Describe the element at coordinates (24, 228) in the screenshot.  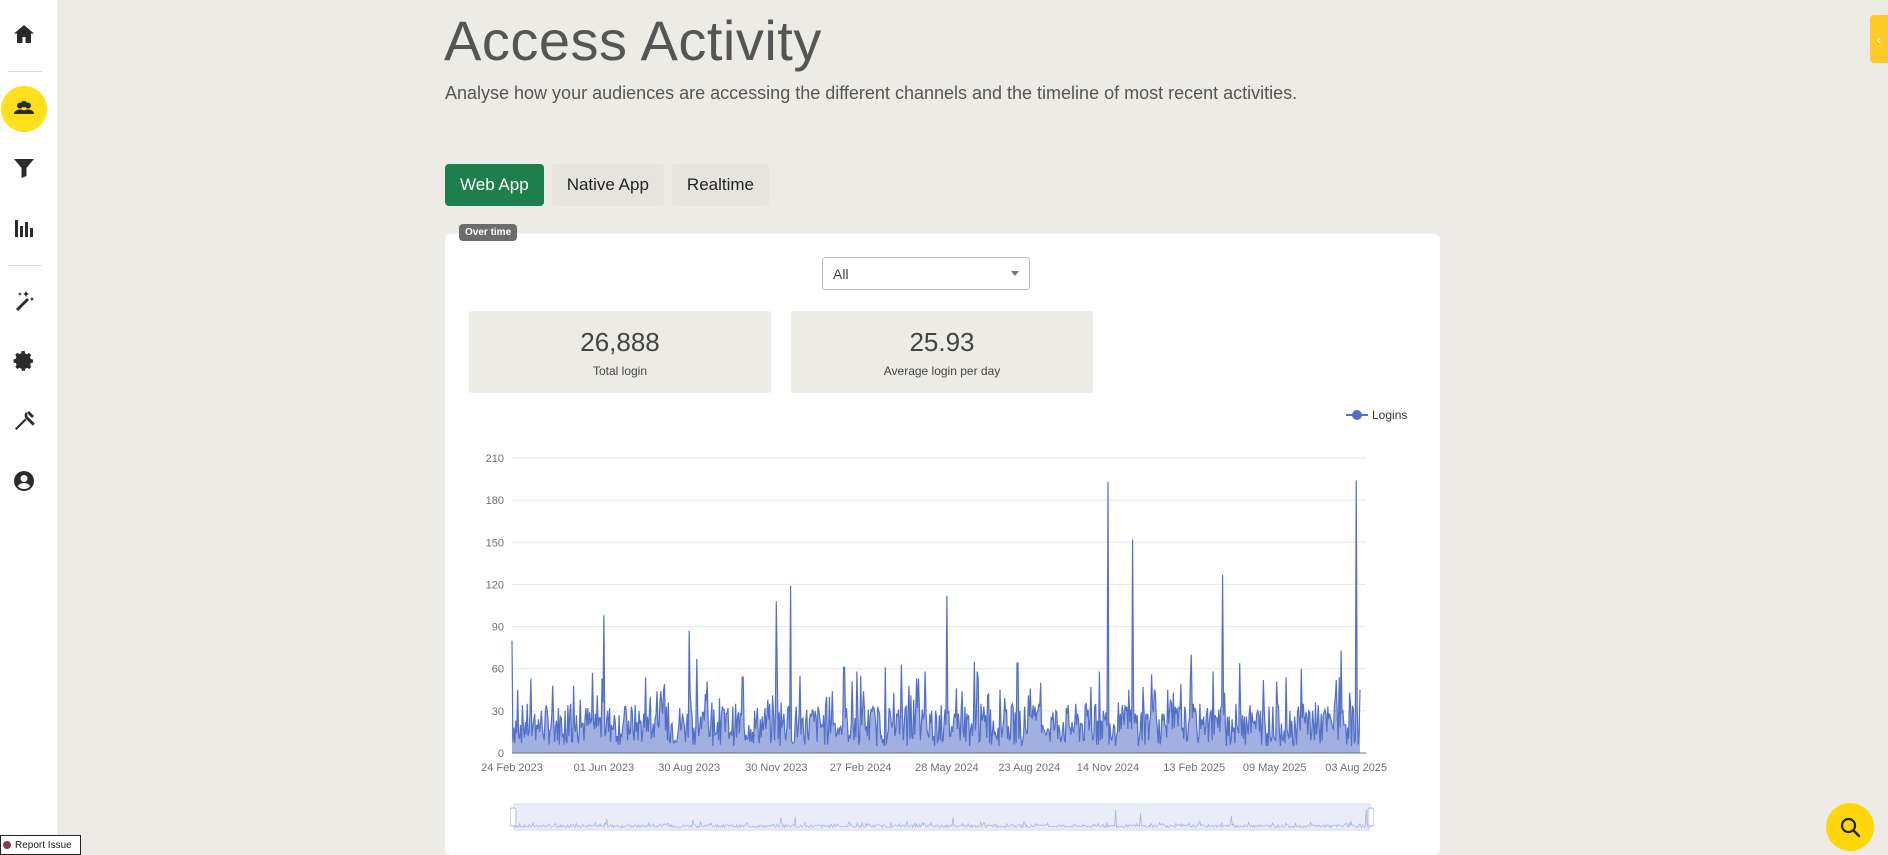
I see `bar-chart-icon` at that location.